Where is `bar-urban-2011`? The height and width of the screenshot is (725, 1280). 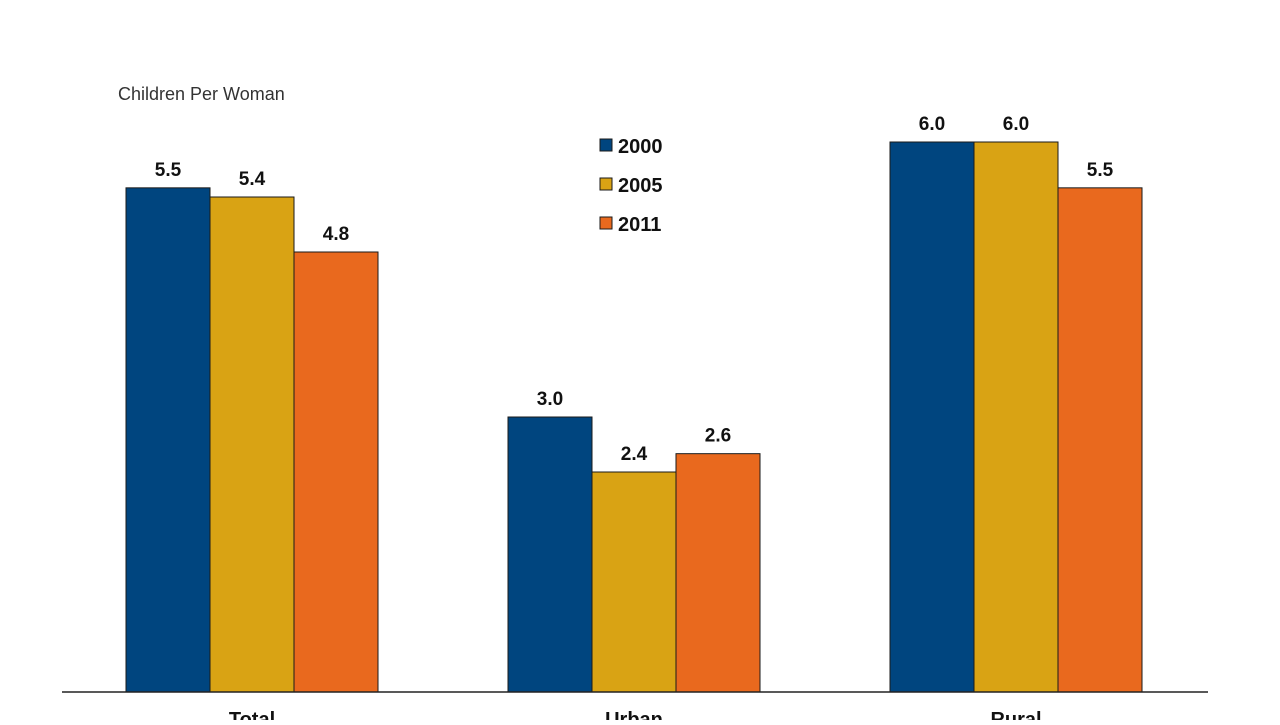 bar-urban-2011 is located at coordinates (718, 573).